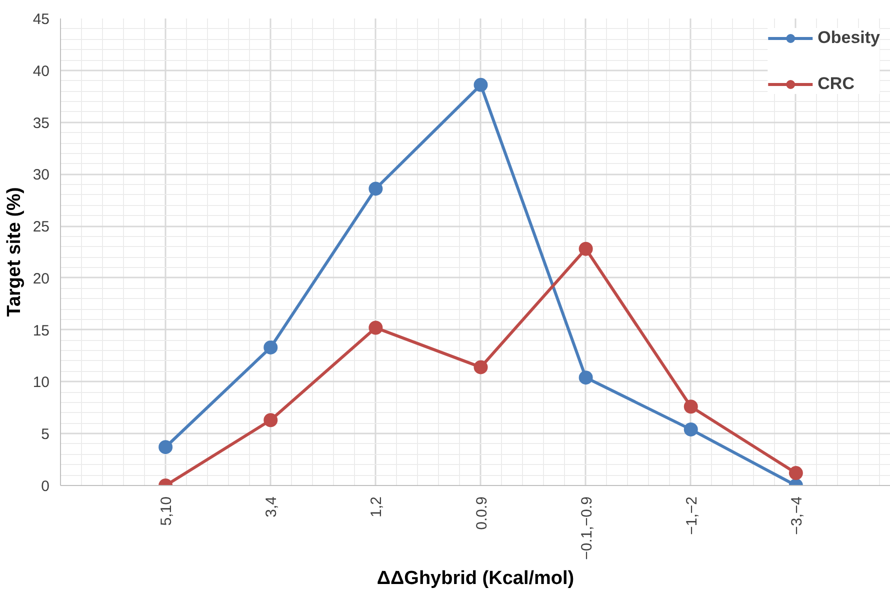 The image size is (890, 591). Describe the element at coordinates (41, 227) in the screenshot. I see `y-tick-label: 25` at that location.